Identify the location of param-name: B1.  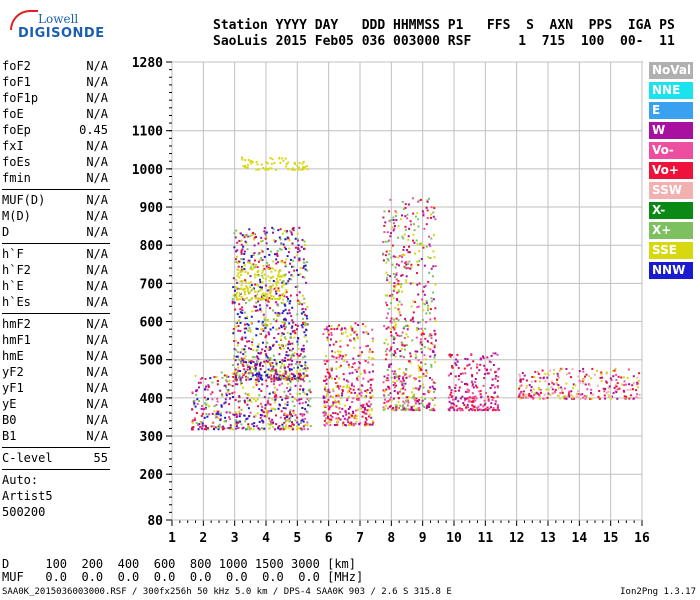
(9, 436).